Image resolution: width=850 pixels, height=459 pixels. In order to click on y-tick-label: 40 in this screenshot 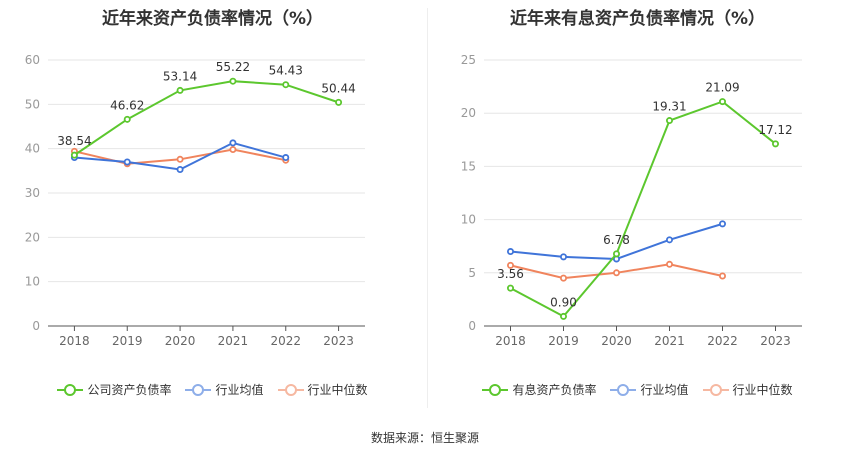, I will do `click(32, 149)`.